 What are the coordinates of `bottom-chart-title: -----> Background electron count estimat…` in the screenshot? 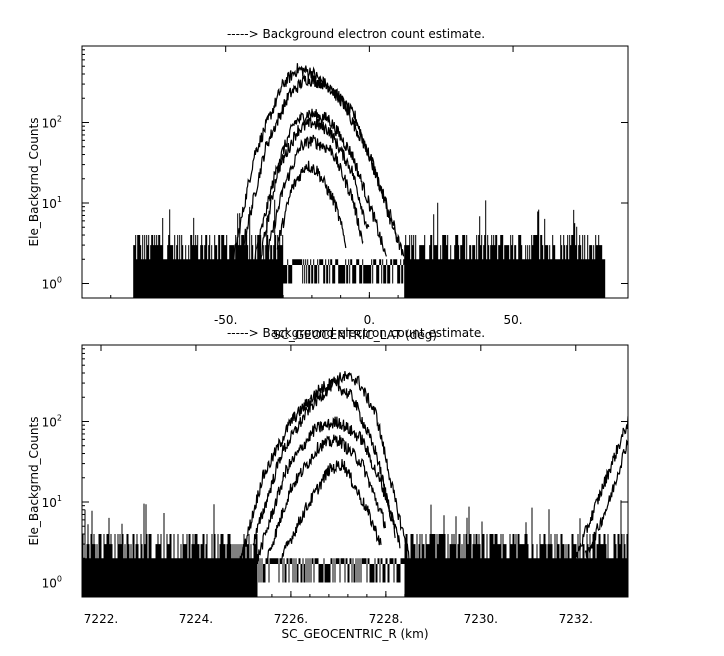 It's located at (356, 333).